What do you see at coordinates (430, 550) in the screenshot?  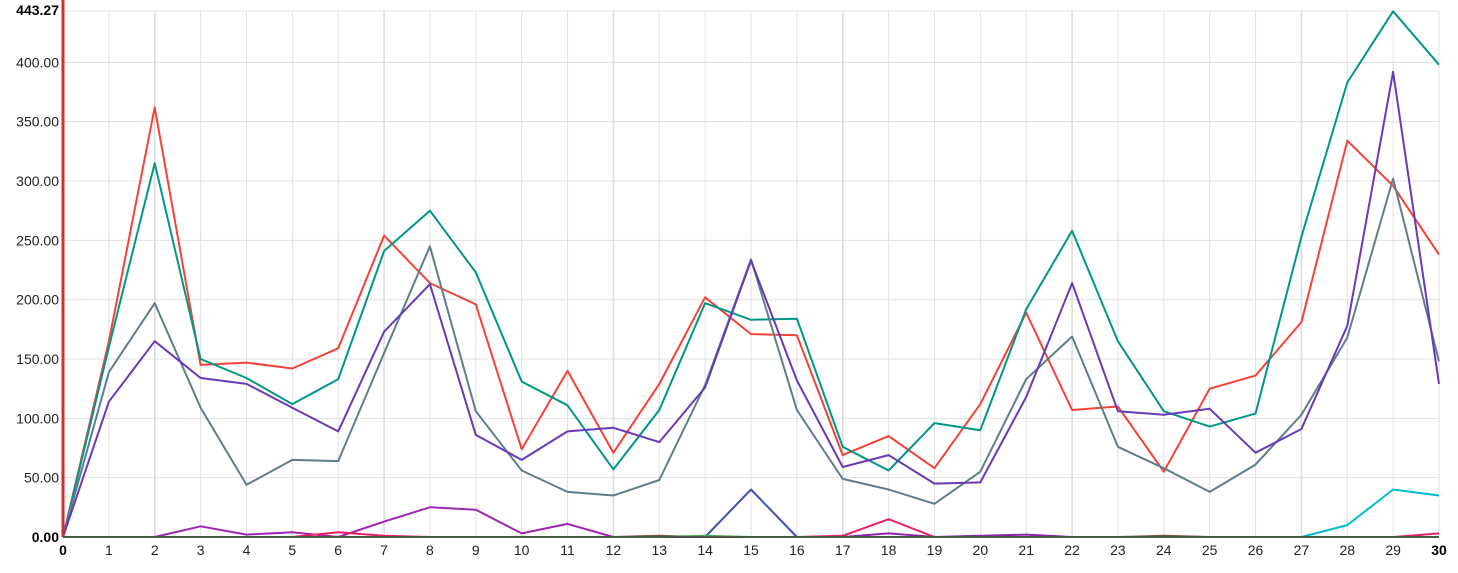 I see `x-tick-label: 8` at bounding box center [430, 550].